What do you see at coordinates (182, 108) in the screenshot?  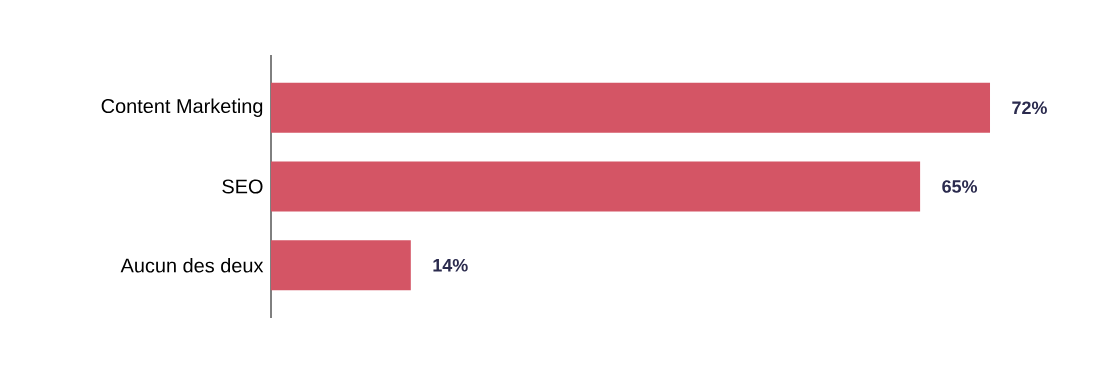 I see `y-tick-label: Content Marketing` at bounding box center [182, 108].